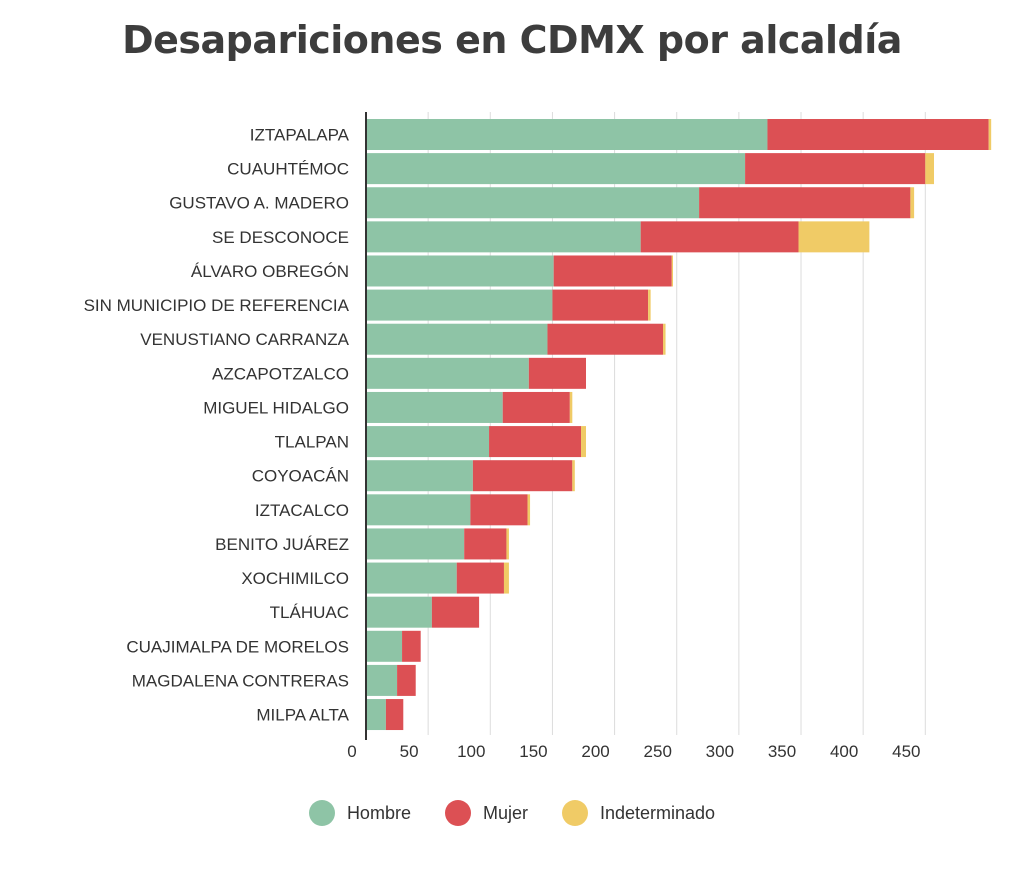 The image size is (1024, 875). I want to click on category-label: MAGDALENA CONTRERAS, so click(240, 680).